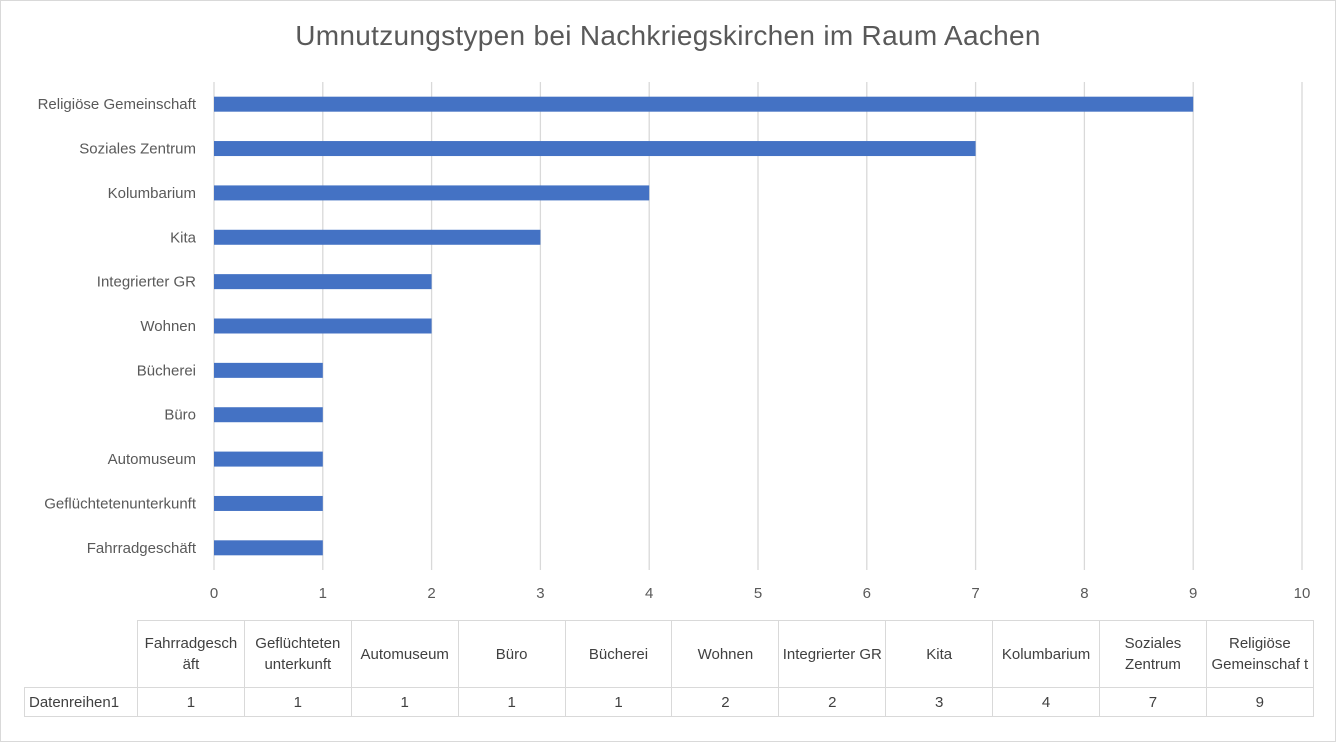 This screenshot has width=1336, height=742. Describe the element at coordinates (142, 548) in the screenshot. I see `category-label: Fahrradgeschäft` at that location.